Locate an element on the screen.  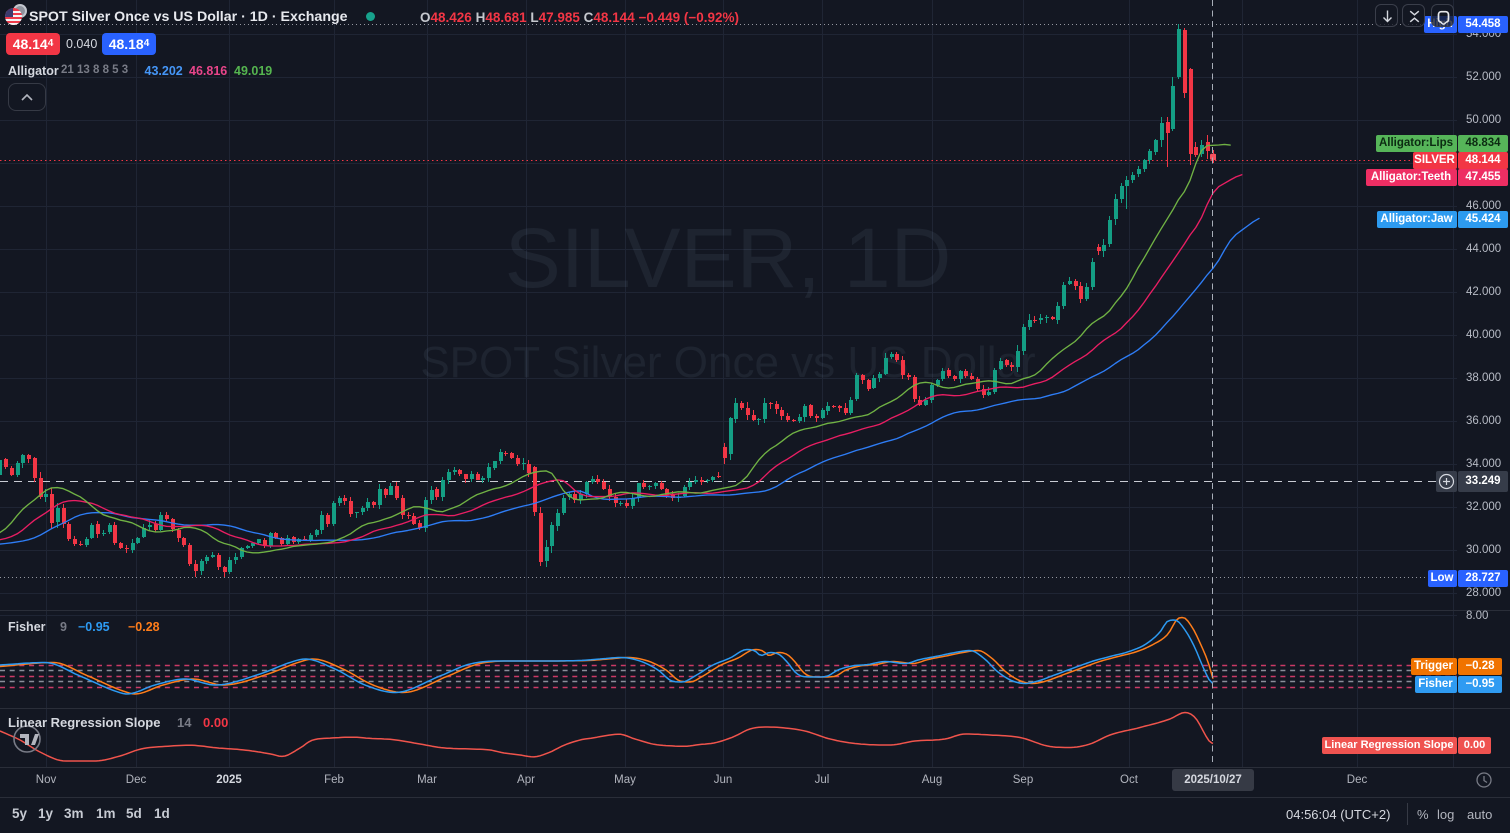
svg-text: SILVER, 1D is located at coordinates (728, 258).